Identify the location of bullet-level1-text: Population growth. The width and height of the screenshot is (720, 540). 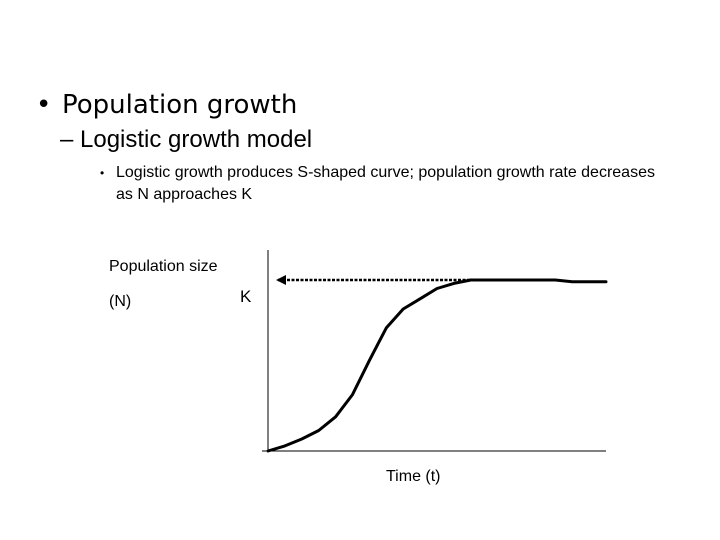
(180, 105).